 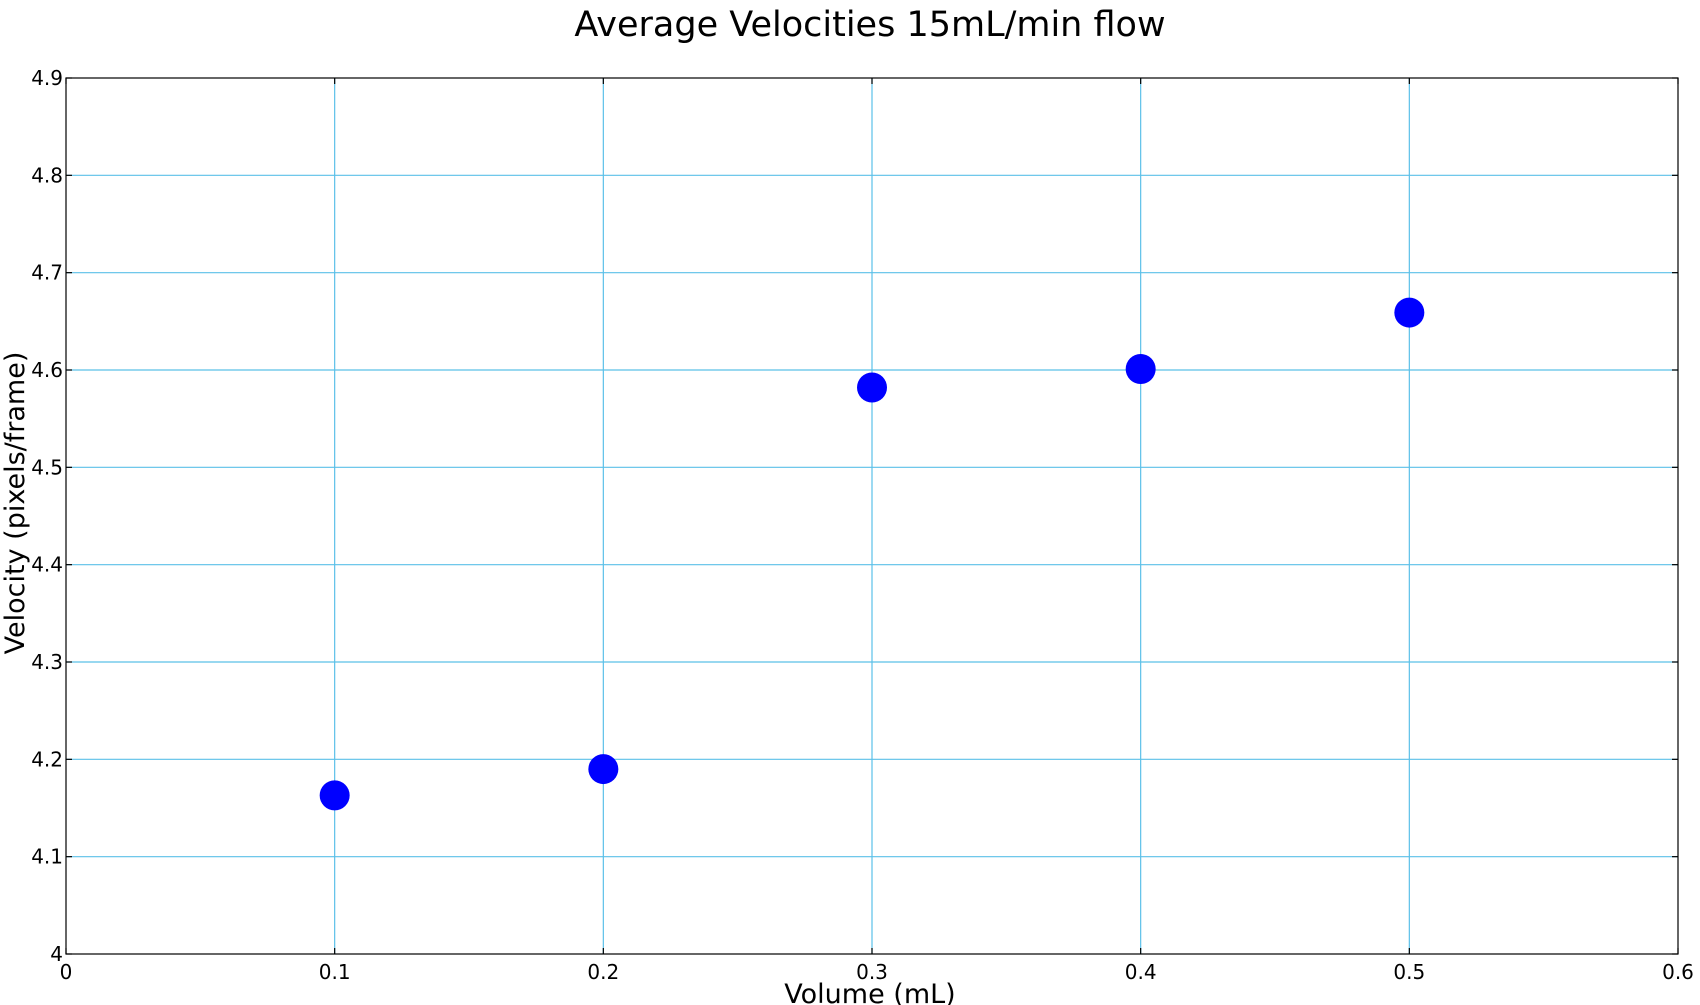 What do you see at coordinates (47, 78) in the screenshot?
I see `y-tick-label: 4.9` at bounding box center [47, 78].